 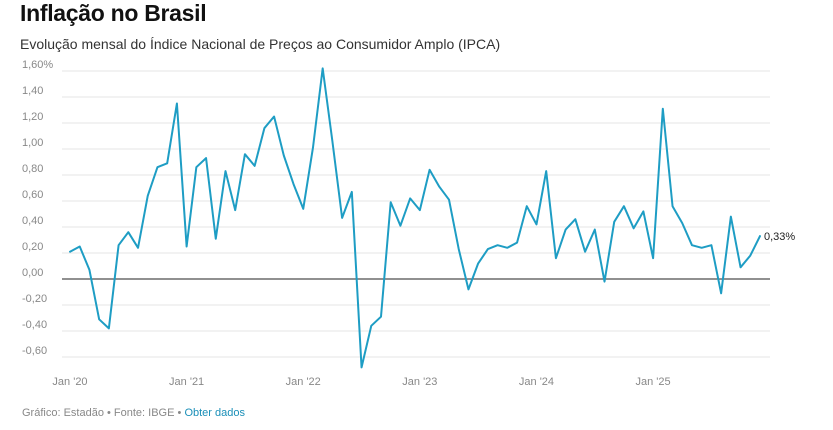 I want to click on y-tick-label: 1,60%, so click(x=37, y=65).